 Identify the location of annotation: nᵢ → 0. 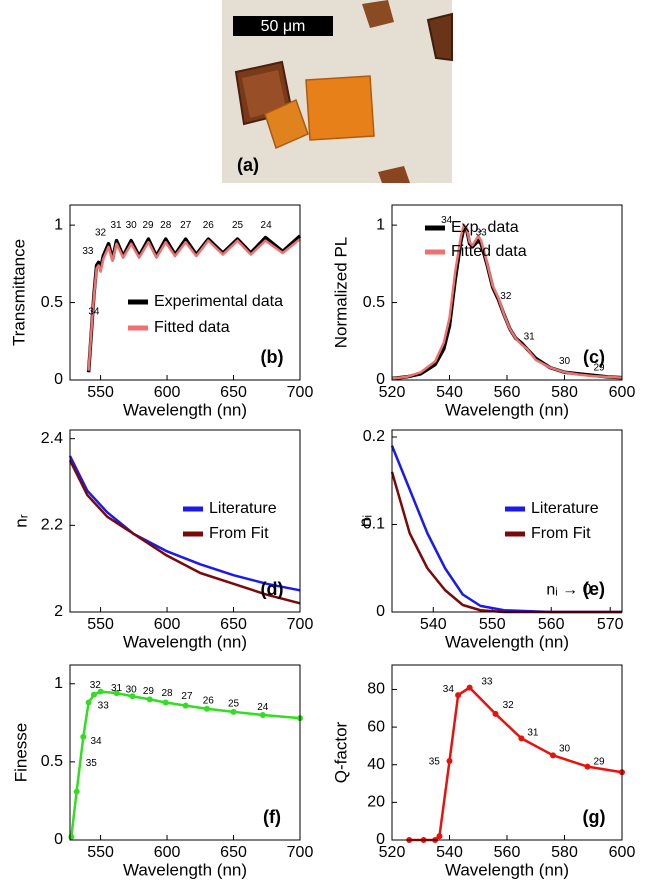
(568, 589).